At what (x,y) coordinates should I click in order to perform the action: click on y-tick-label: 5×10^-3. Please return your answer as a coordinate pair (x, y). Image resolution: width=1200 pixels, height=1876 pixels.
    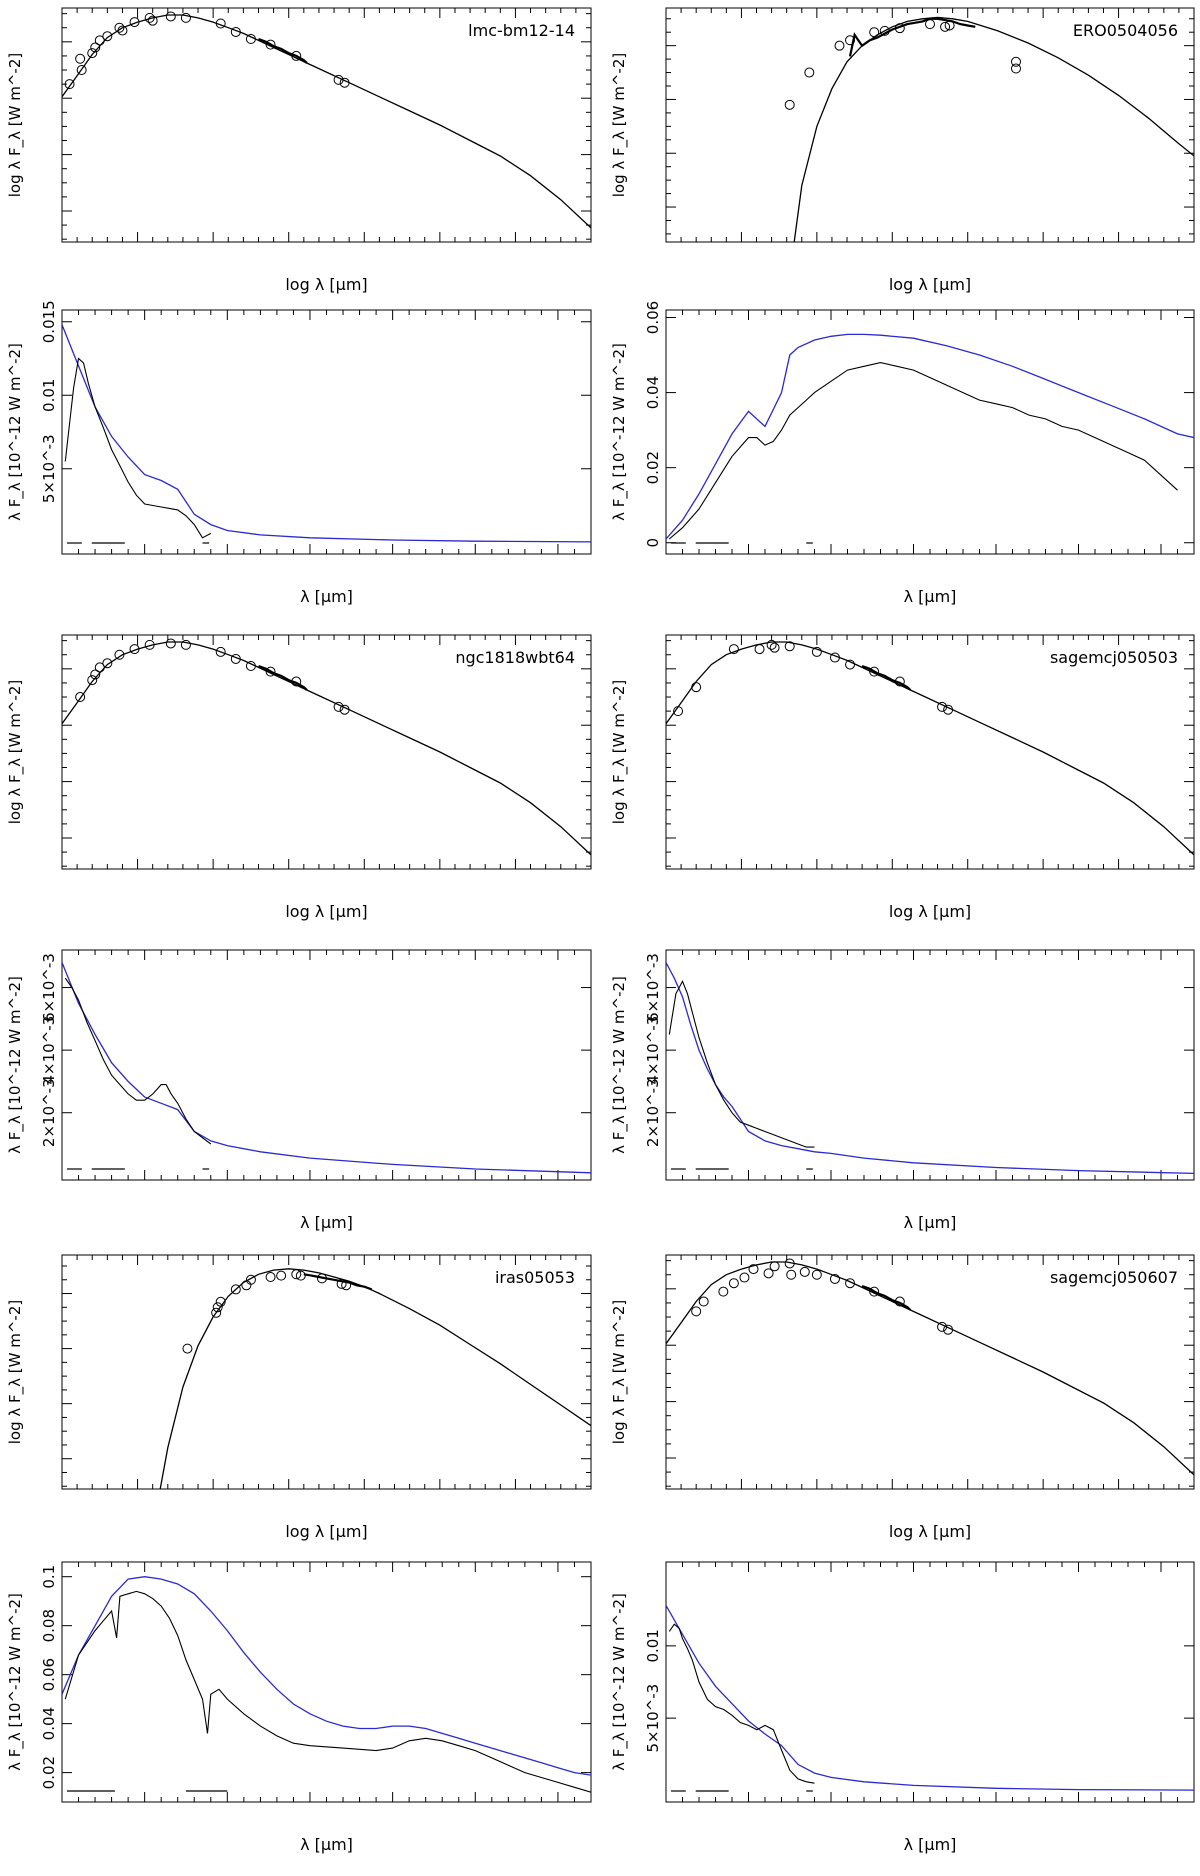
    Looking at the image, I should click on (653, 1718).